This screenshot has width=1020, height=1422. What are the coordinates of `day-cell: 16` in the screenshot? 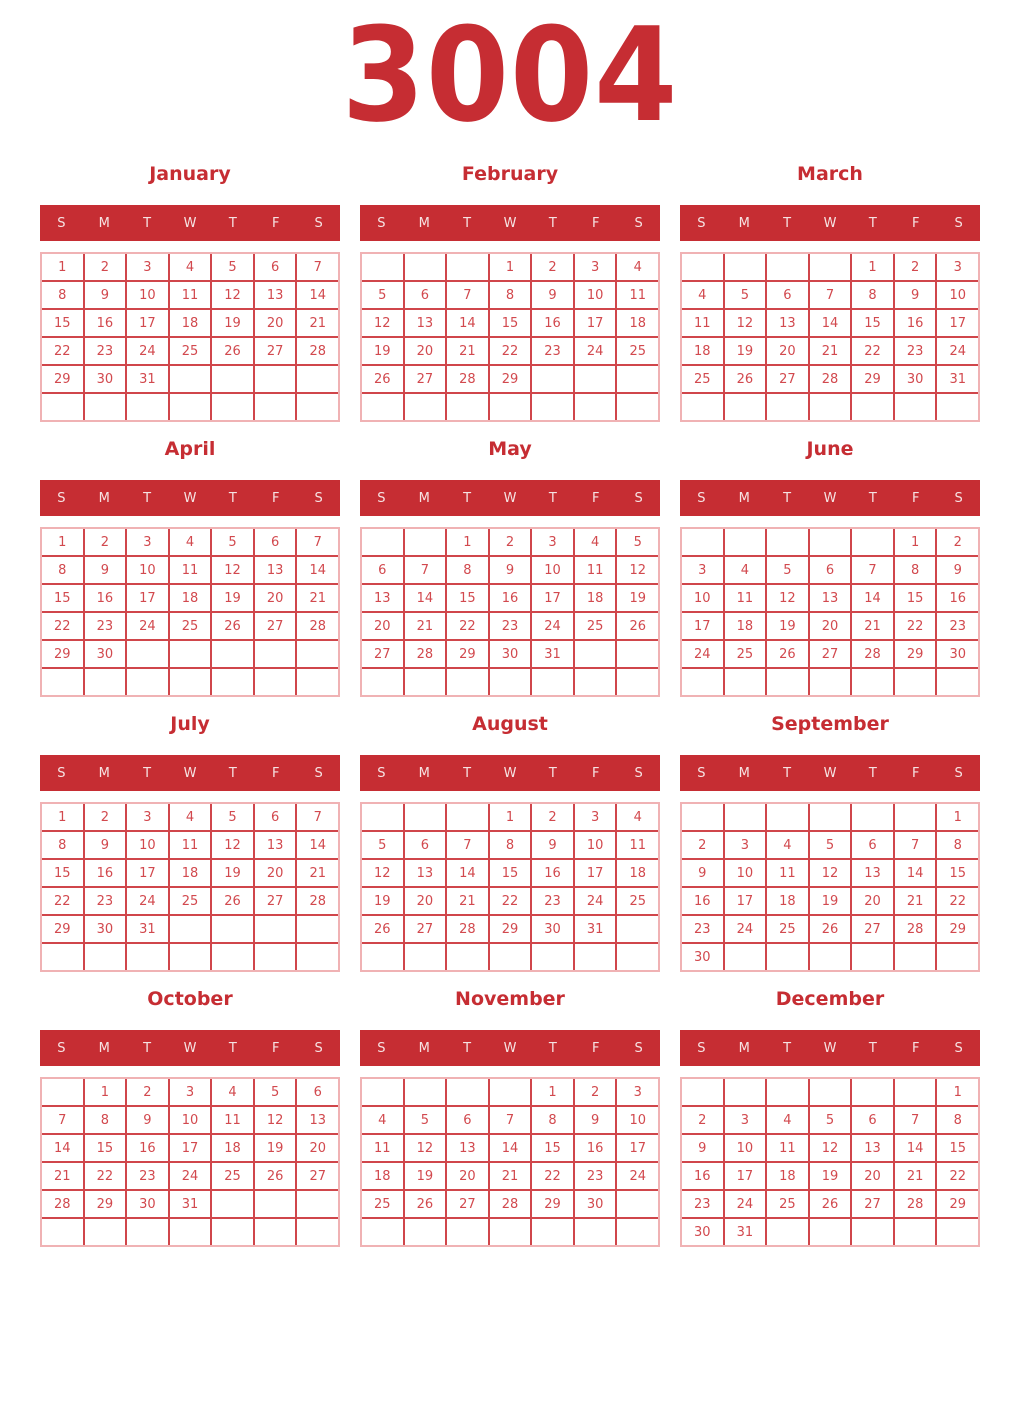 It's located at (552, 873).